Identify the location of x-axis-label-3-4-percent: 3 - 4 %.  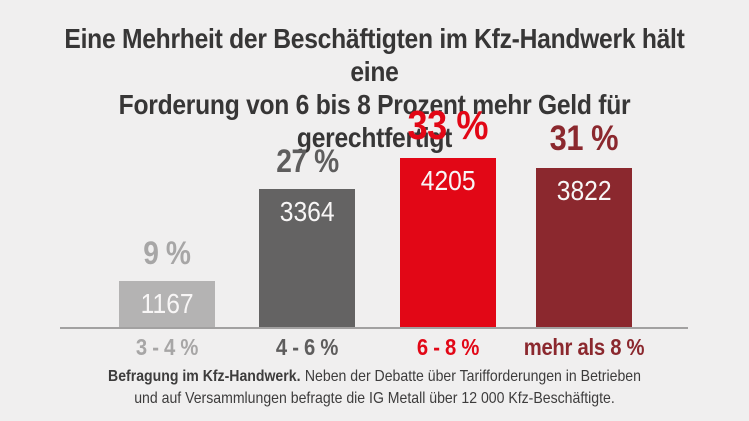
(167, 347).